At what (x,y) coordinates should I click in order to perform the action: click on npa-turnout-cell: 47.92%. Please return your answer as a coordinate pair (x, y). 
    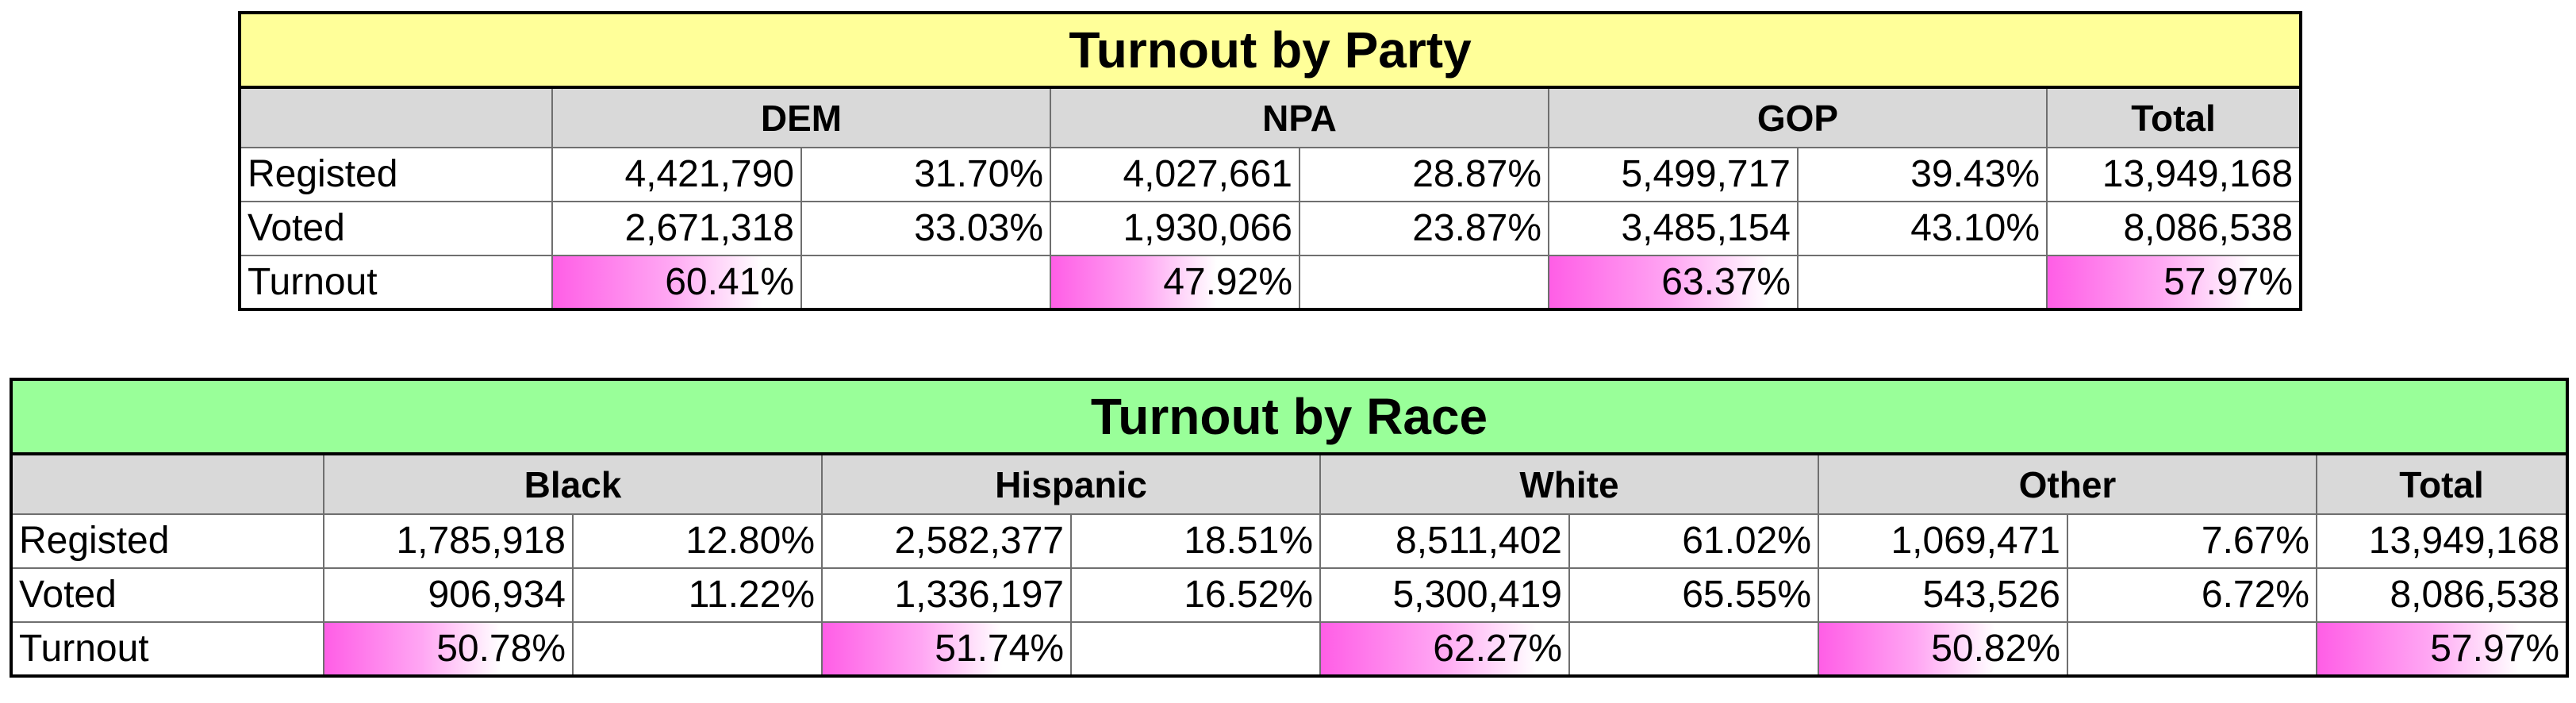
    Looking at the image, I should click on (1175, 282).